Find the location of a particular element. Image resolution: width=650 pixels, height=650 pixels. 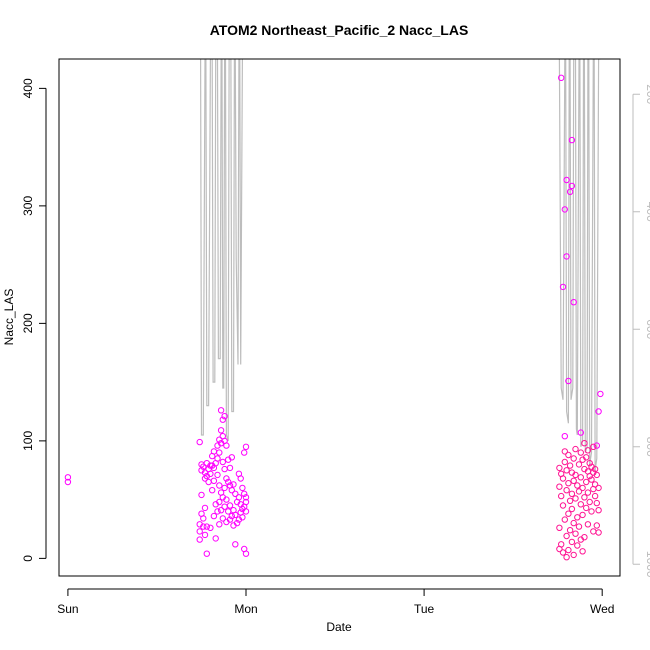

x-tick-label: Sun is located at coordinates (67, 609).